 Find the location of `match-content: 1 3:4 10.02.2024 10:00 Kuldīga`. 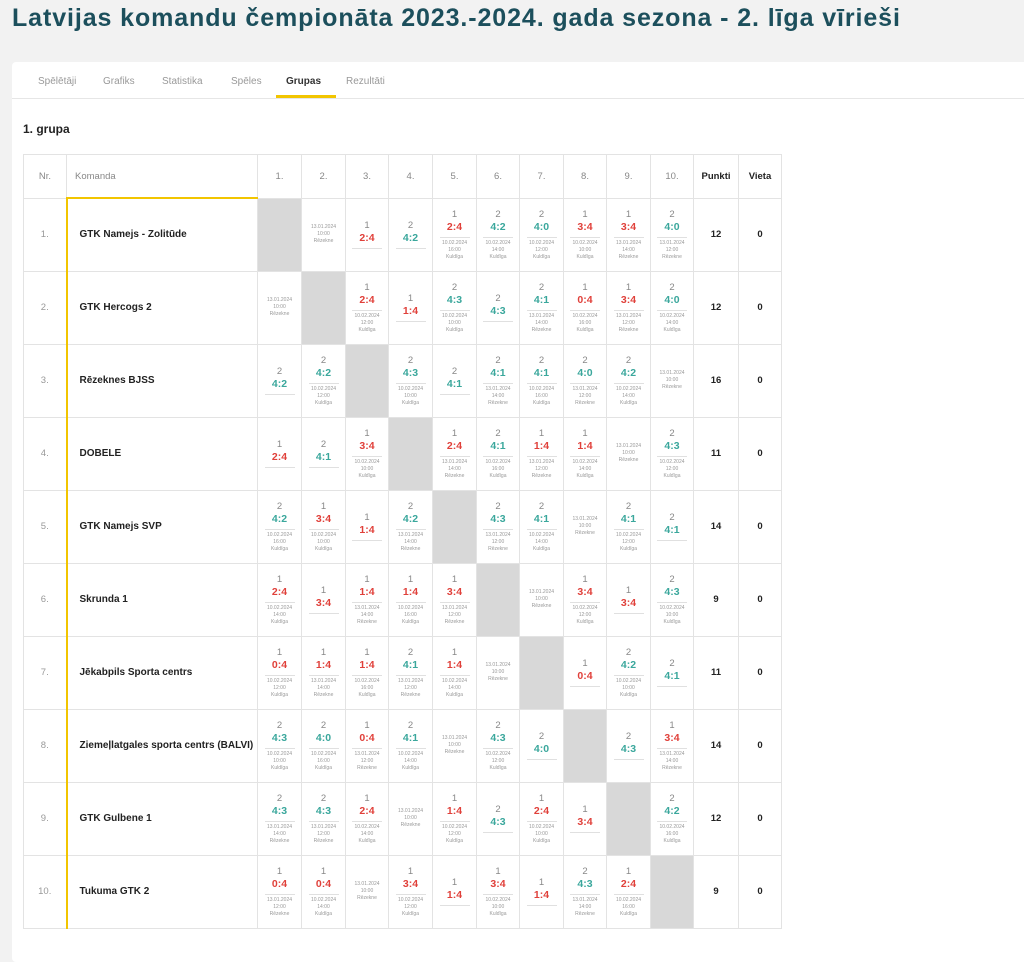

match-content: 1 3:4 10.02.2024 10:00 Kuldīga is located at coordinates (323, 526).